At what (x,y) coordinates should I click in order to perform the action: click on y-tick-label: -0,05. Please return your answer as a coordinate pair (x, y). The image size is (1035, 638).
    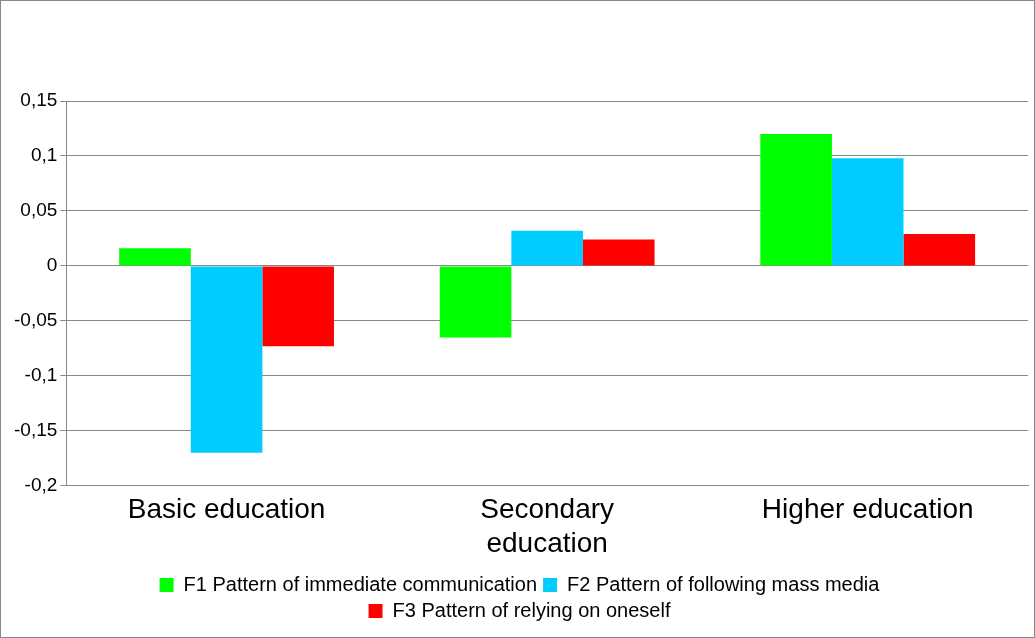
    Looking at the image, I should click on (35, 320).